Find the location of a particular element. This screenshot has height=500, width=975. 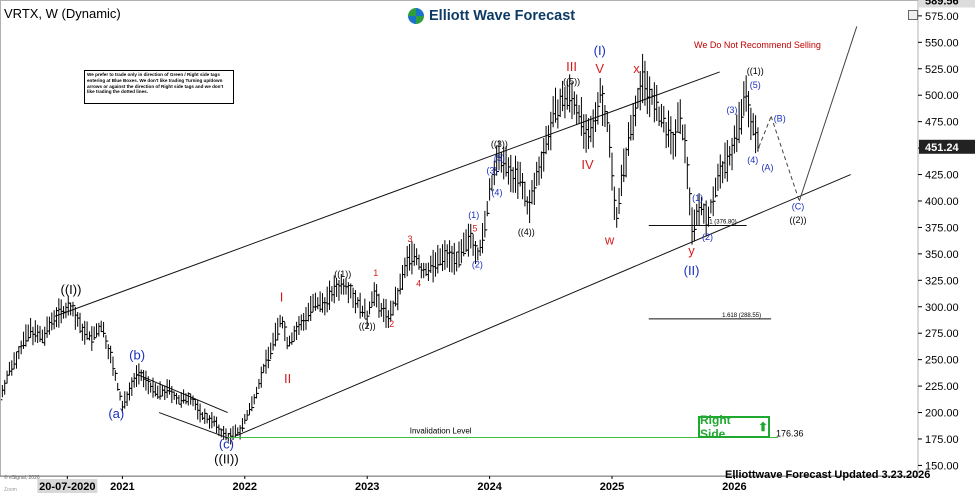

wave-label: (b) is located at coordinates (137, 355).